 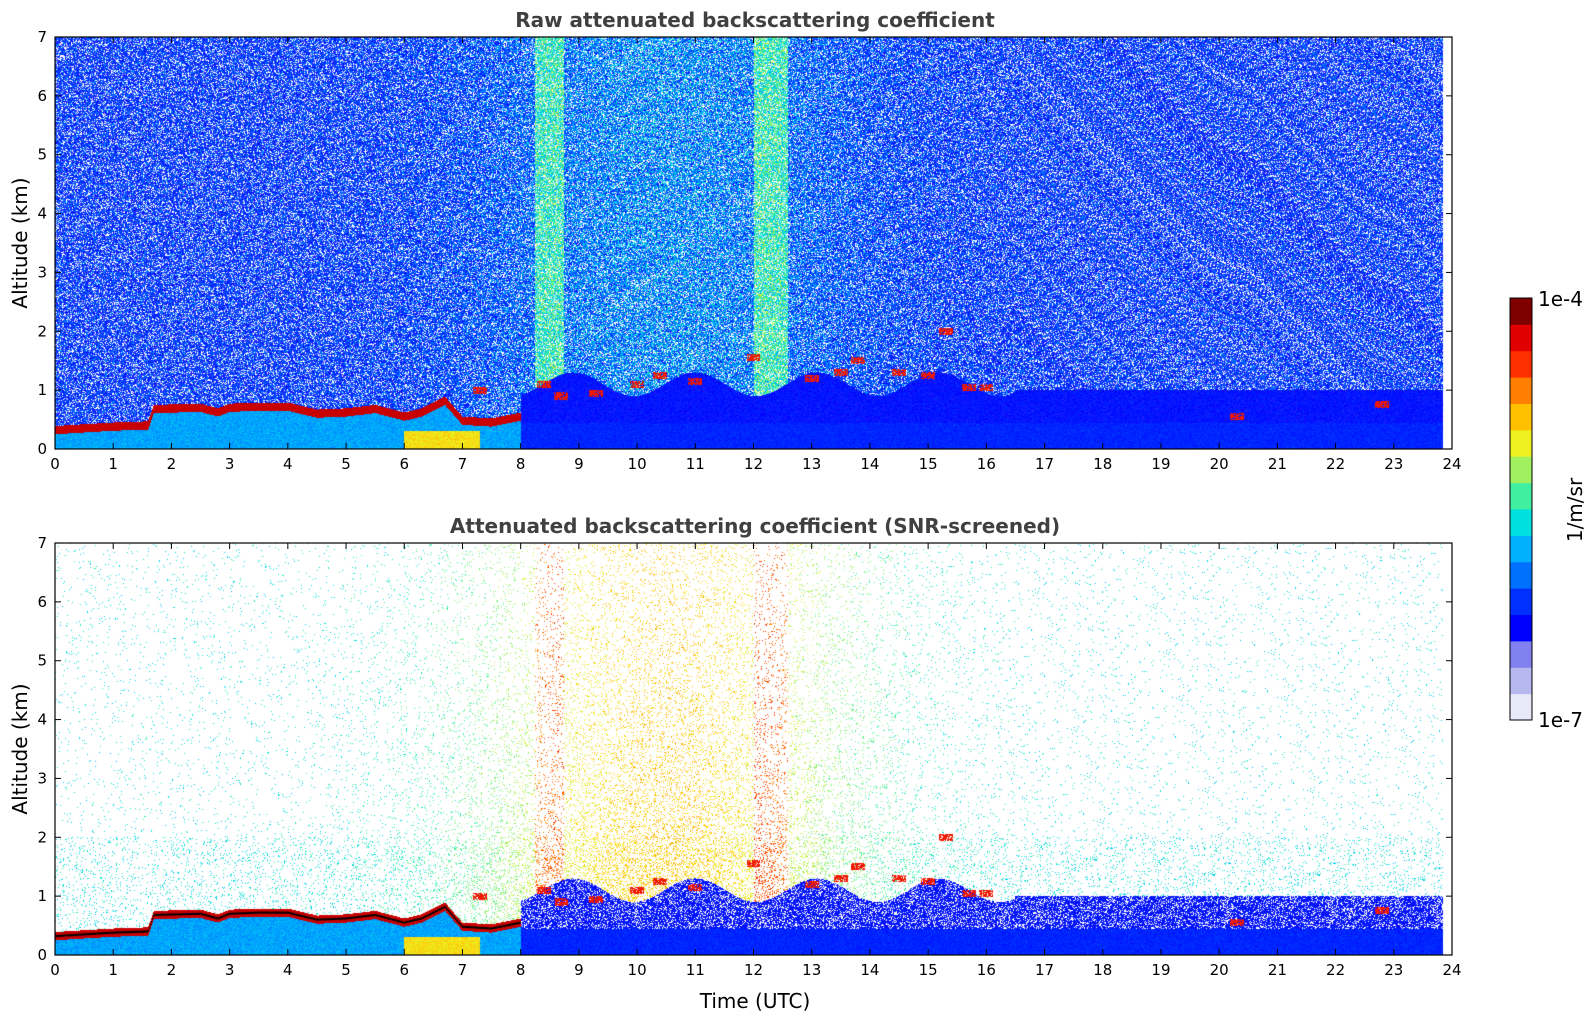 I want to click on colorbar-unit-label: 1/m/sr, so click(x=1575, y=509).